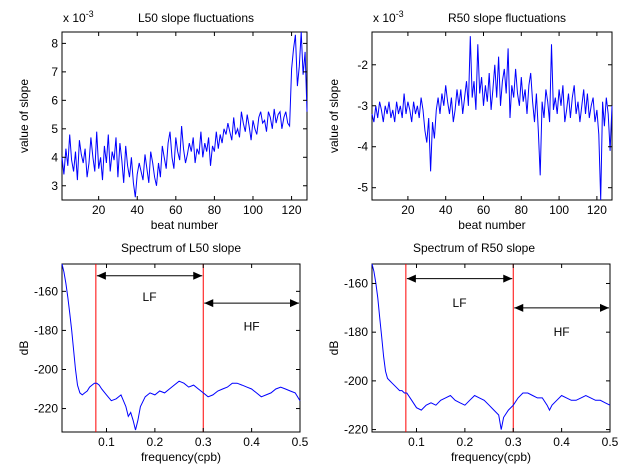 This screenshot has width=619, height=471. I want to click on chart-title: Spectrum of L50 slope, so click(181, 248).